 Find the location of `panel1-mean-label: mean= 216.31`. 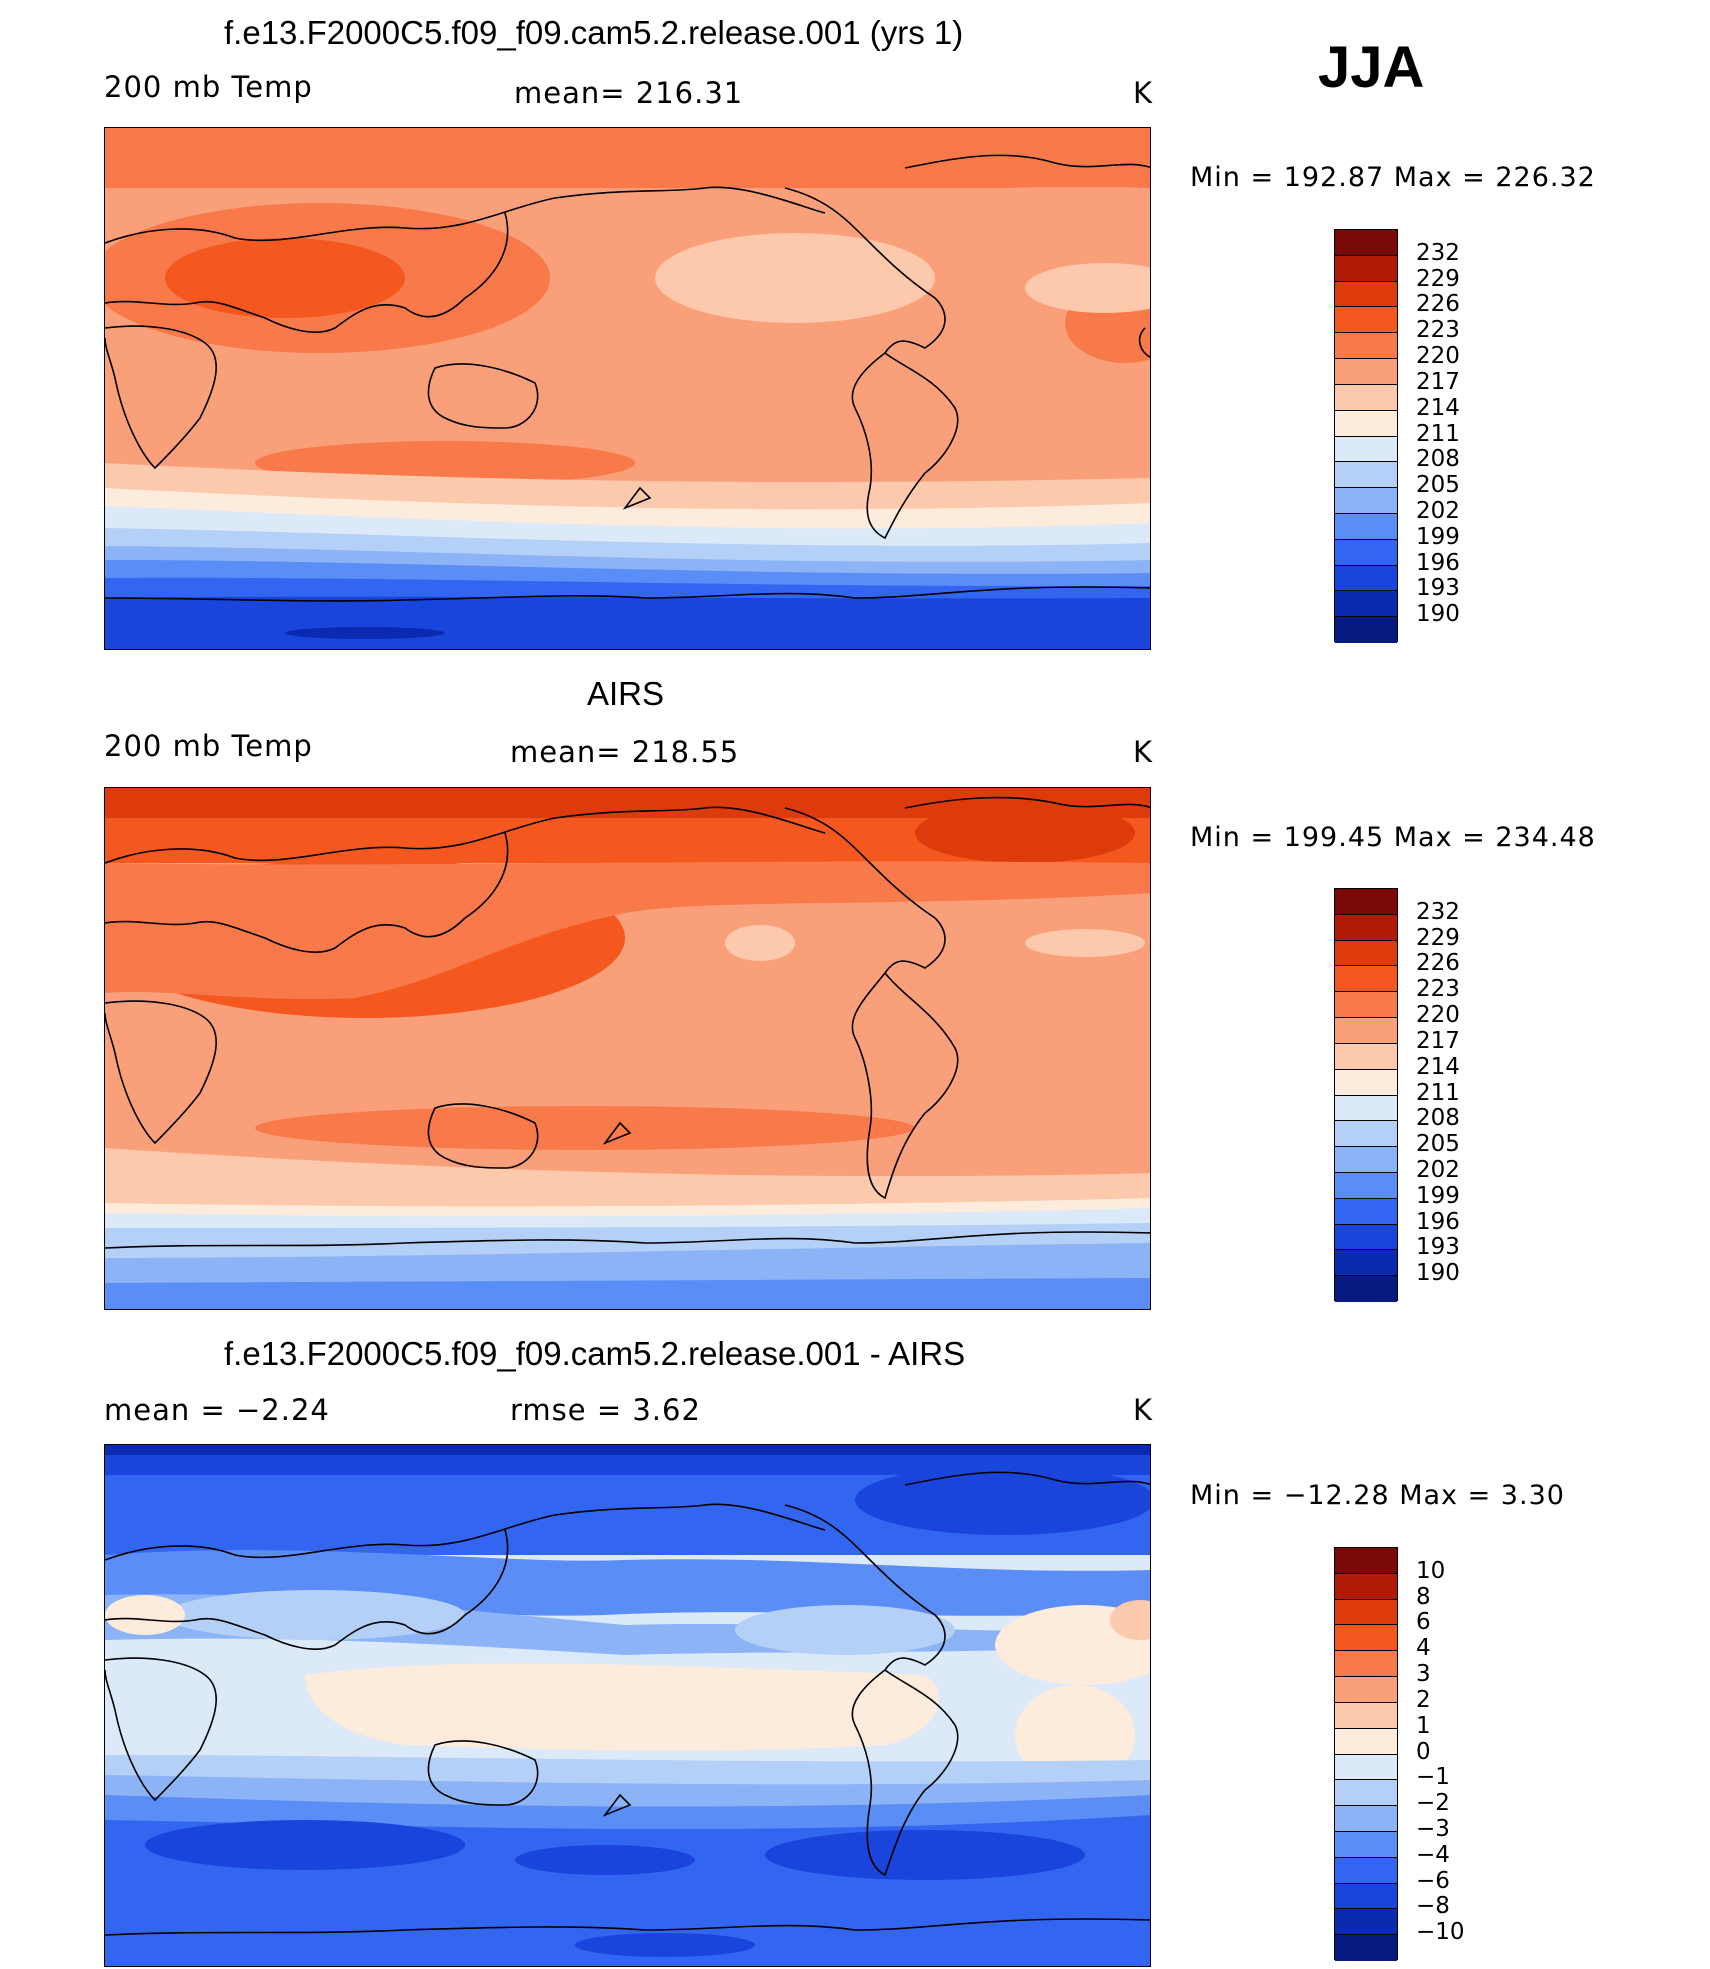

panel1-mean-label: mean= 216.31 is located at coordinates (629, 93).